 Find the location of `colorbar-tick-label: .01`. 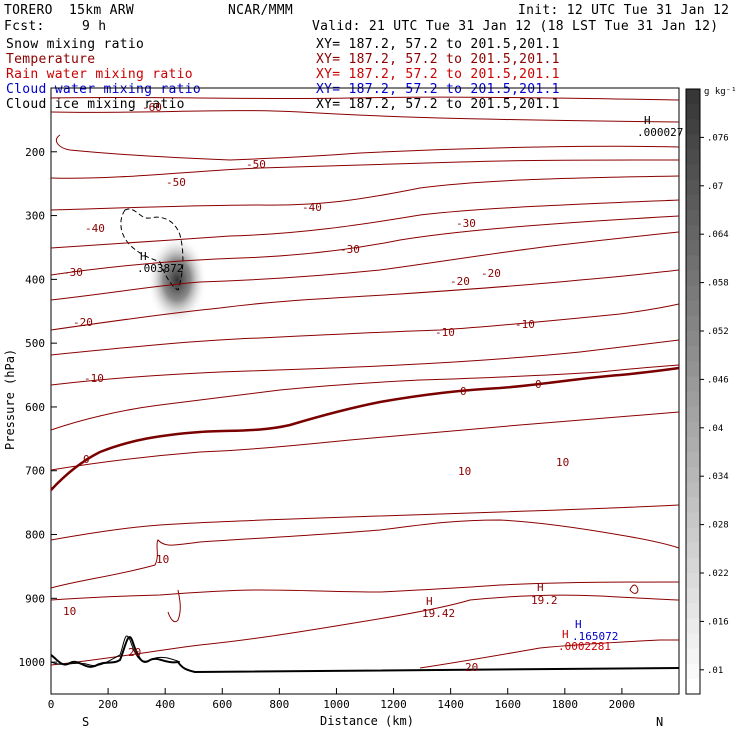

colorbar-tick-label: .01 is located at coordinates (715, 671).